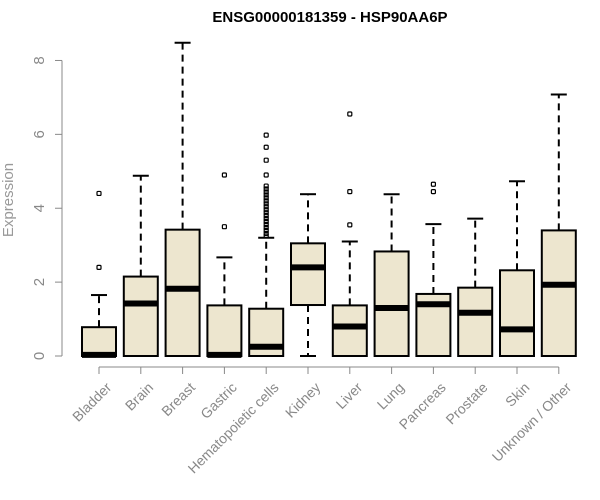 This screenshot has width=600, height=500. What do you see at coordinates (140, 266) in the screenshot?
I see `box-brain` at bounding box center [140, 266].